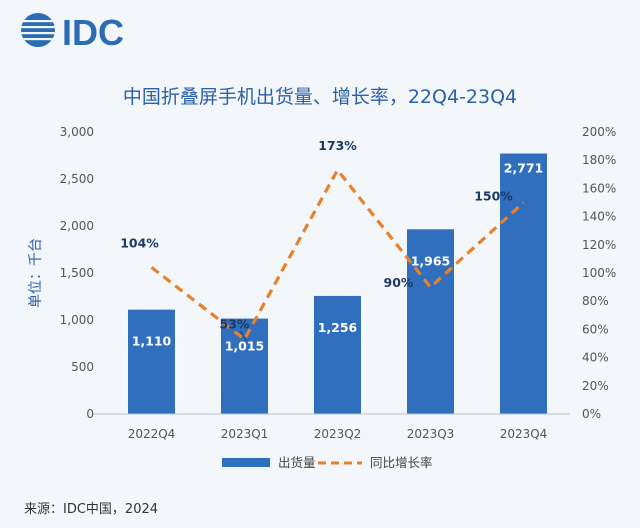 The image size is (640, 528). I want to click on growth-label-2023Q2: 173%, so click(337, 145).